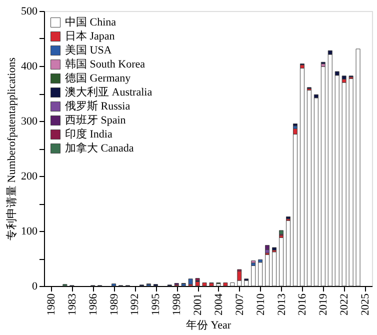 This screenshot has width=377, height=335. Describe the element at coordinates (88, 134) in the screenshot. I see `legend-label: 印度 India` at that location.